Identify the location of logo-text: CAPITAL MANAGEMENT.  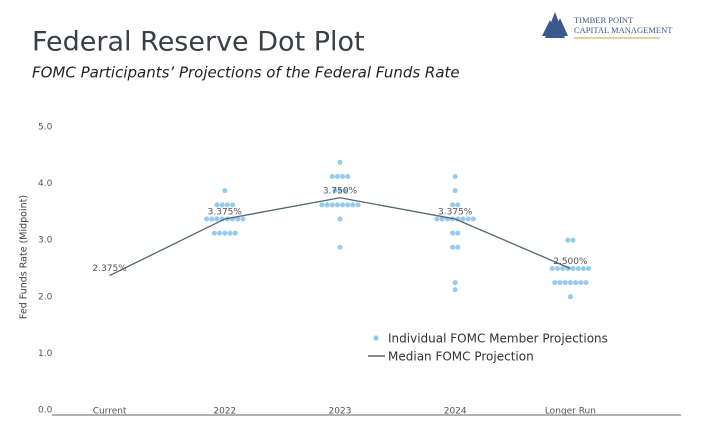
(623, 30).